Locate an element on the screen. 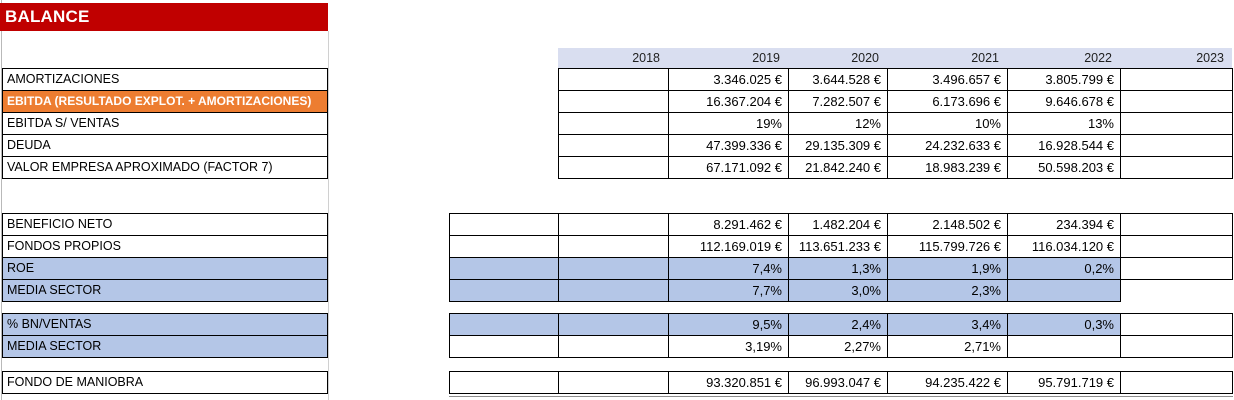 The width and height of the screenshot is (1234, 400). value-cell-ebitda-summary-1-2019: 16.367.204 € is located at coordinates (728, 101).